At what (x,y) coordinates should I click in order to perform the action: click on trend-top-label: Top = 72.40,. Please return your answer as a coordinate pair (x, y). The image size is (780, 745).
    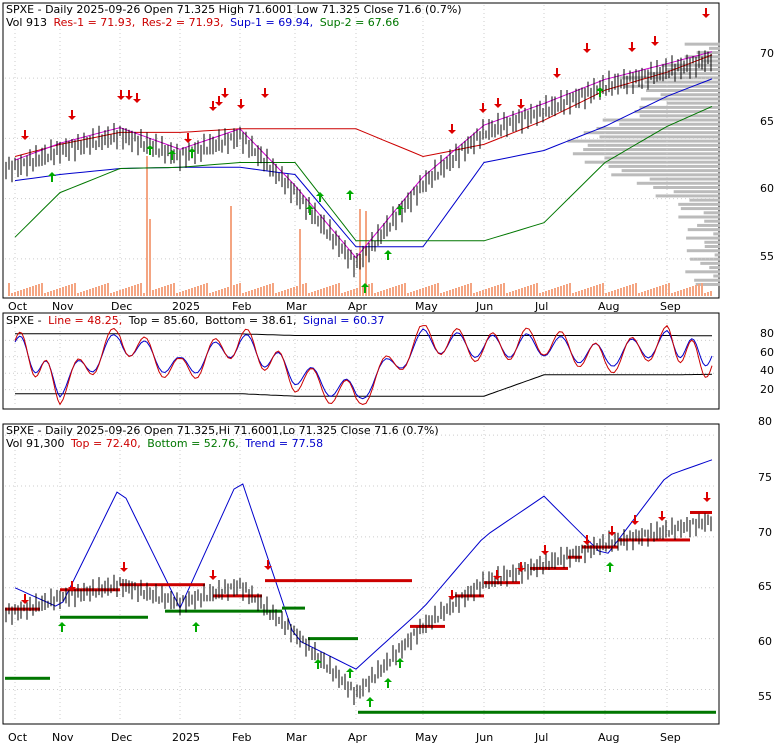
    Looking at the image, I should click on (105, 443).